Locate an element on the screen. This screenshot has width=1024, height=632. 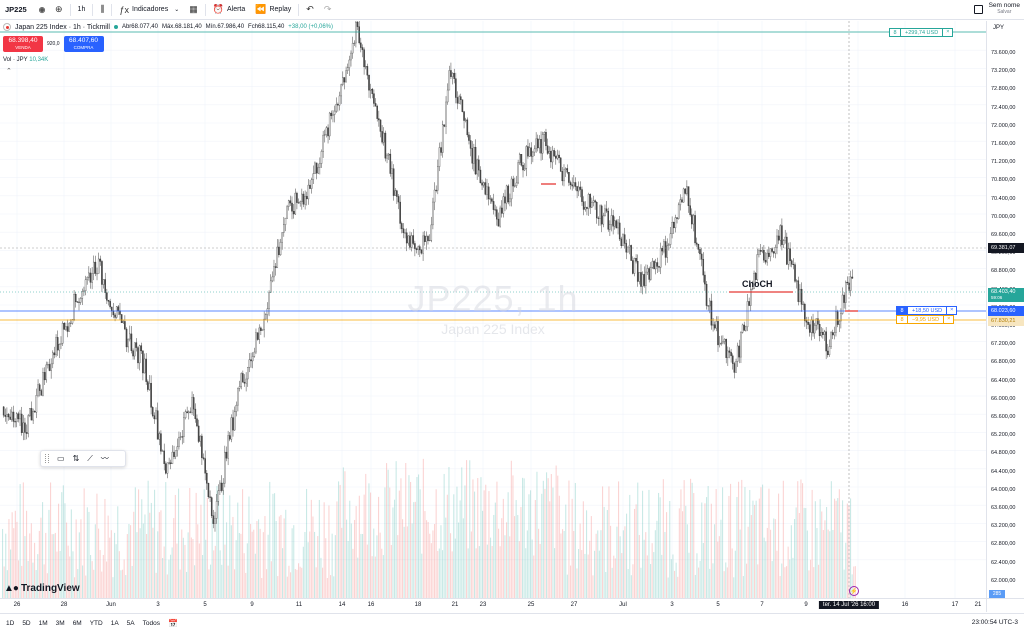
collapse-legend-icon: ⌃ is located at coordinates (9, 71).